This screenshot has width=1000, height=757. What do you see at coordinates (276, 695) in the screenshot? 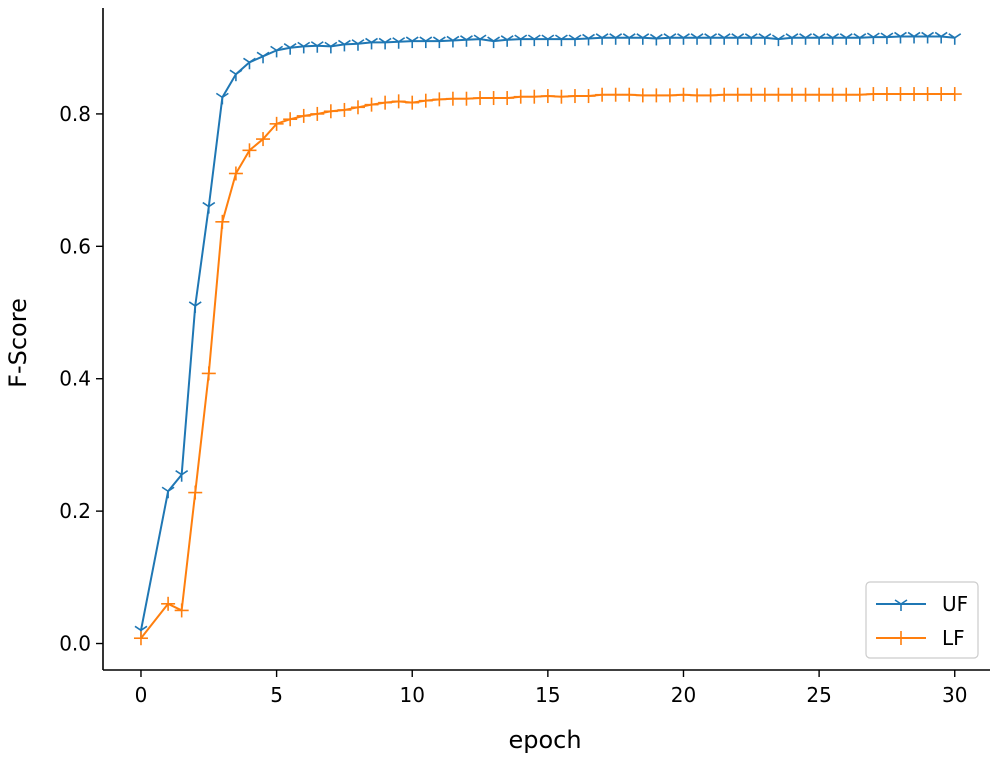
I see `x-tick-label: 5` at bounding box center [276, 695].